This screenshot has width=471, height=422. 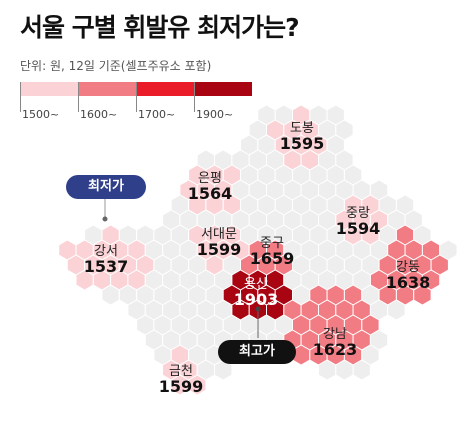 I want to click on legend-label-1500: 1500~, so click(x=41, y=114).